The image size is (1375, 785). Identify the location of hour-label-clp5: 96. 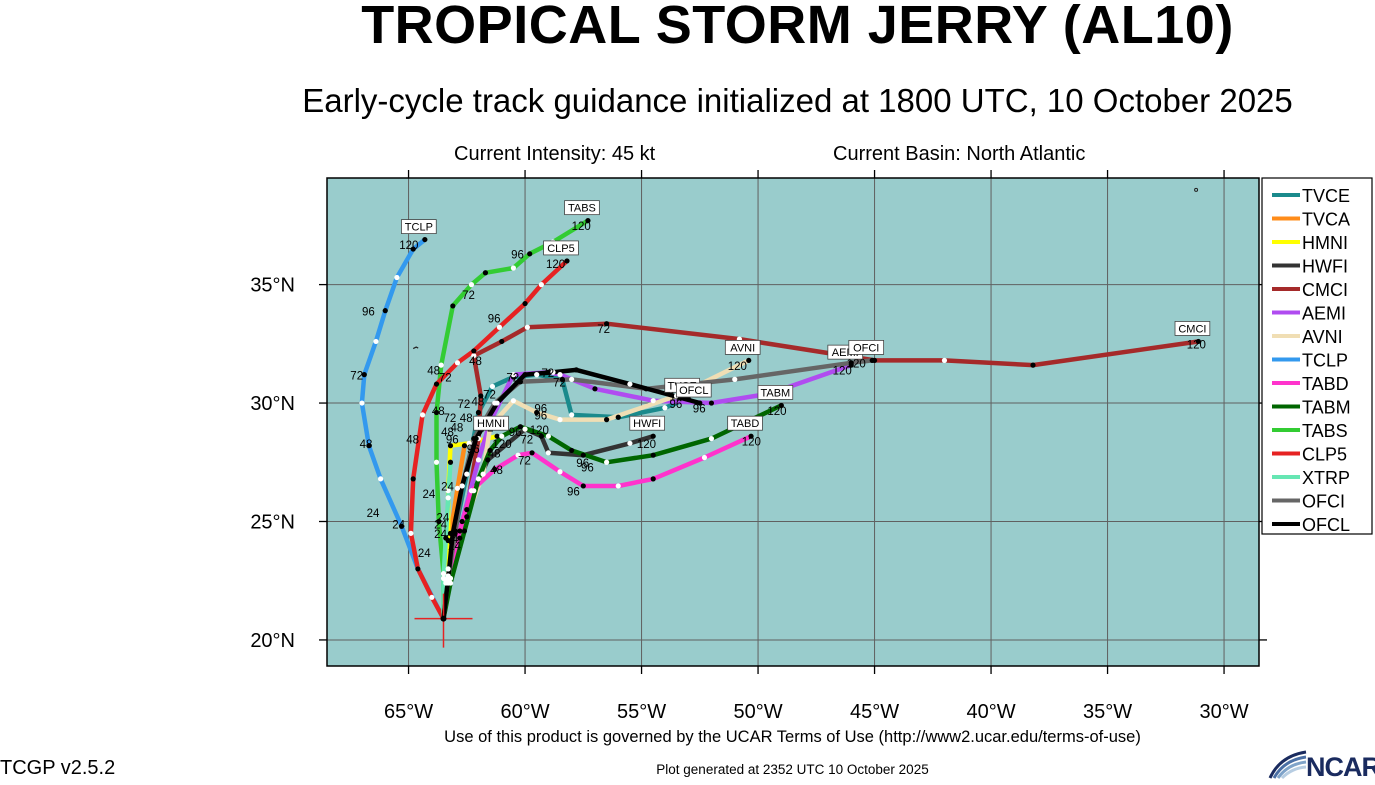
(494, 320).